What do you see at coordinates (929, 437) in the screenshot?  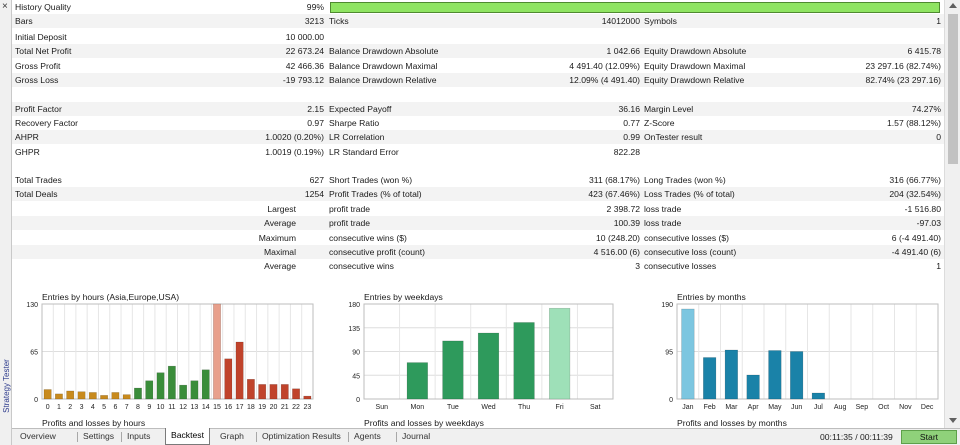 I see `start-button: Start` at bounding box center [929, 437].